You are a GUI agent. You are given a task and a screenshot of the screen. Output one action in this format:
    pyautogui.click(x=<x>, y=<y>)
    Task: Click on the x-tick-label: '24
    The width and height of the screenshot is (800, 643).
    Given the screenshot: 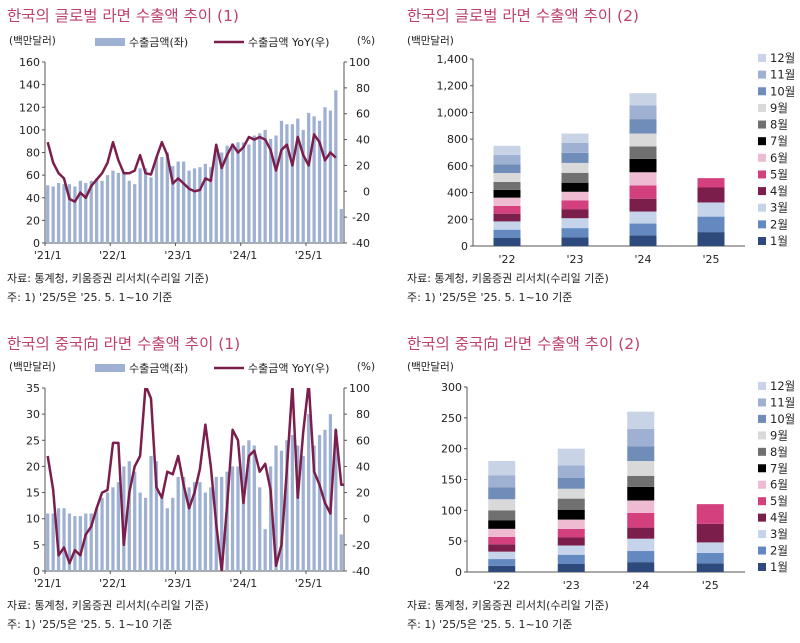 What is the action you would take?
    pyautogui.click(x=642, y=259)
    